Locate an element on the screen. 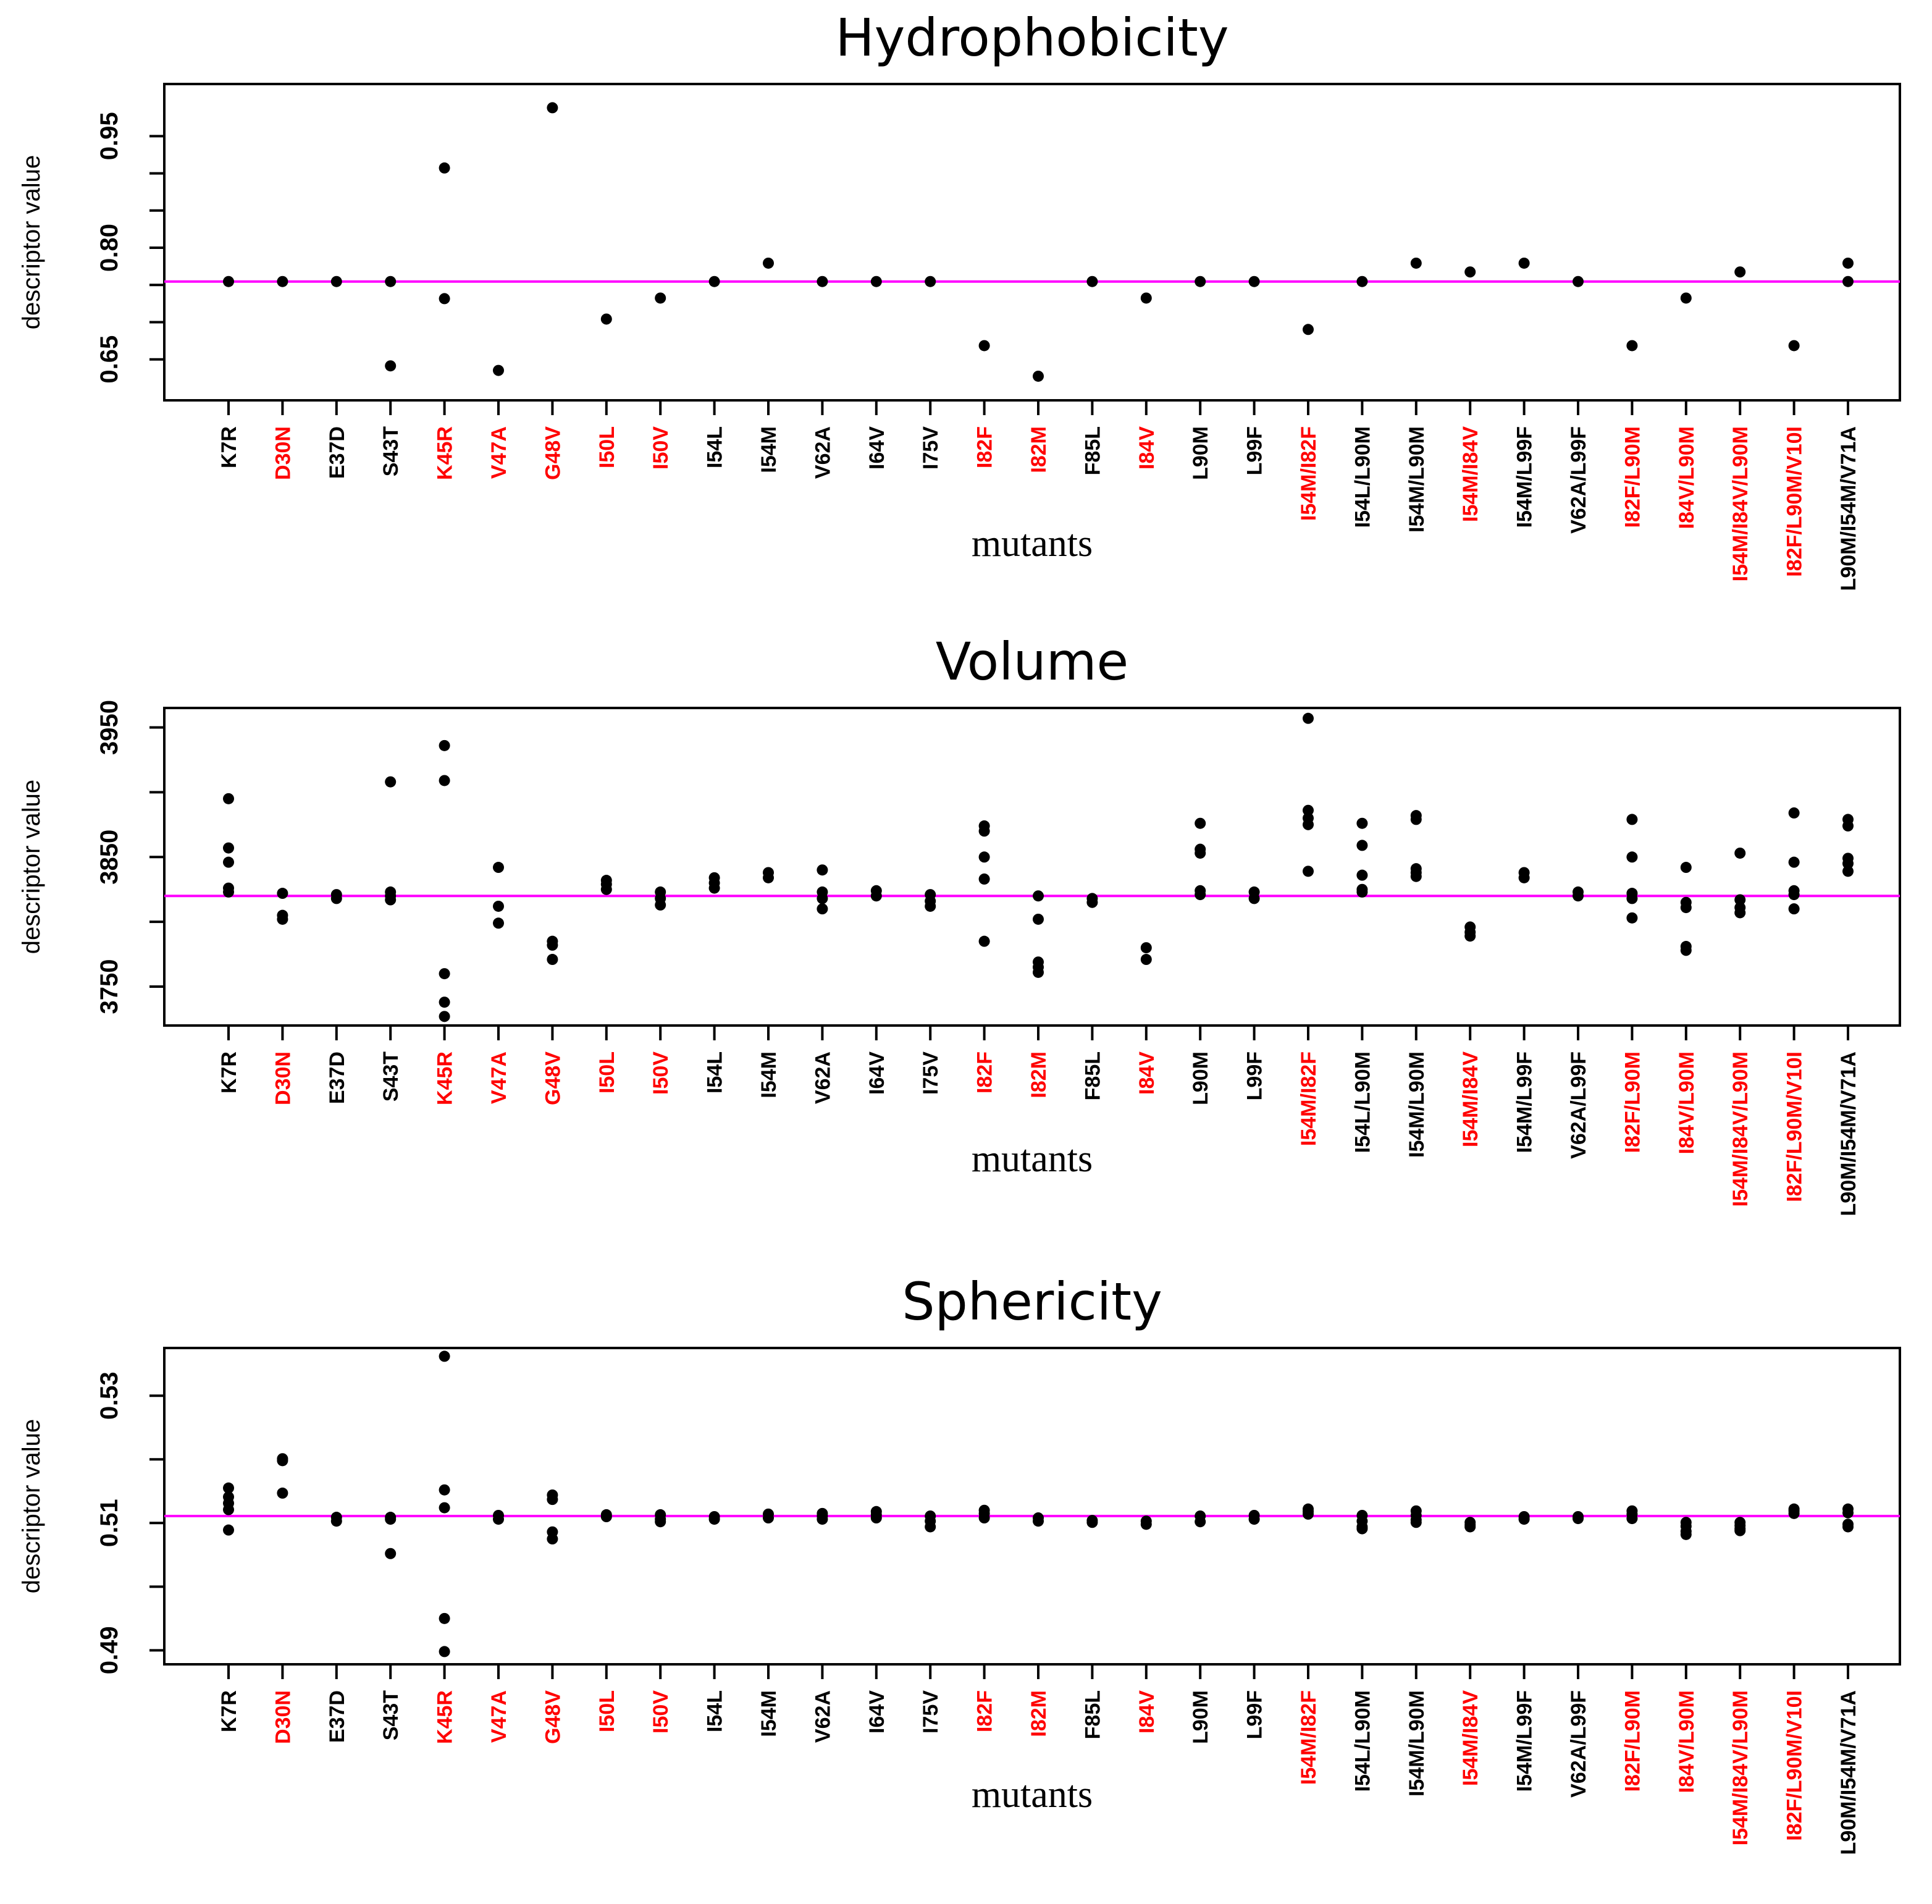  x-tick-label: I54M/L90M is located at coordinates (1417, 1104).